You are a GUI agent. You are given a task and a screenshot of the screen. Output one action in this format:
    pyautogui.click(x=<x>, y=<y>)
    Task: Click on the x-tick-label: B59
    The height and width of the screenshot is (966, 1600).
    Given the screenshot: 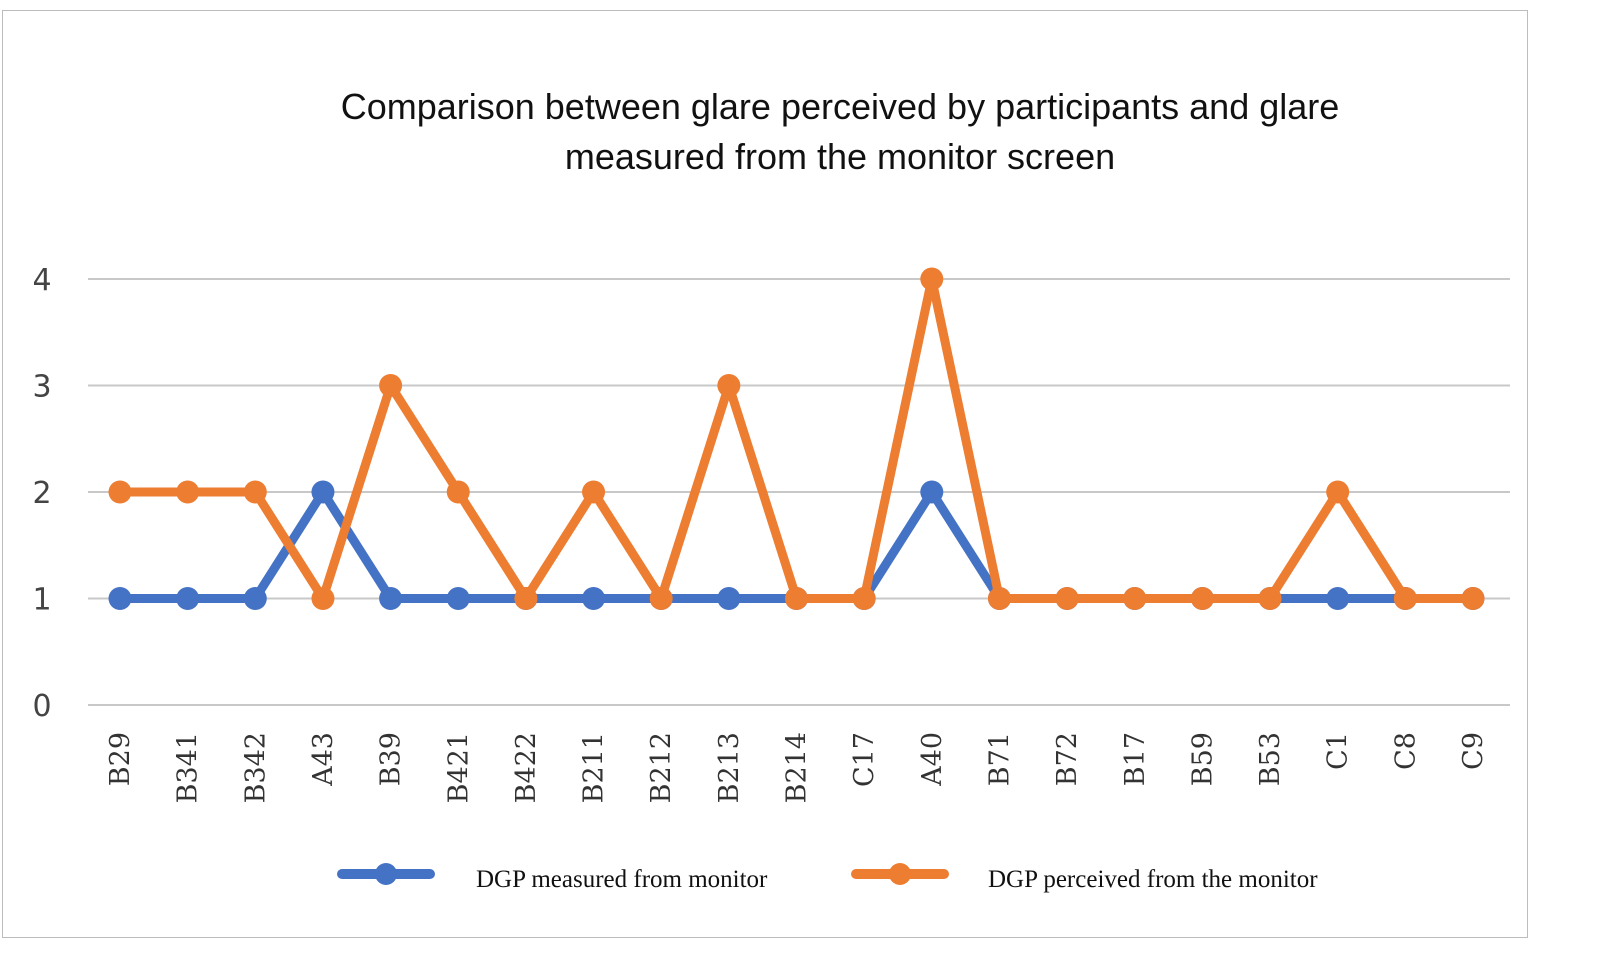 What is the action you would take?
    pyautogui.click(x=1202, y=759)
    